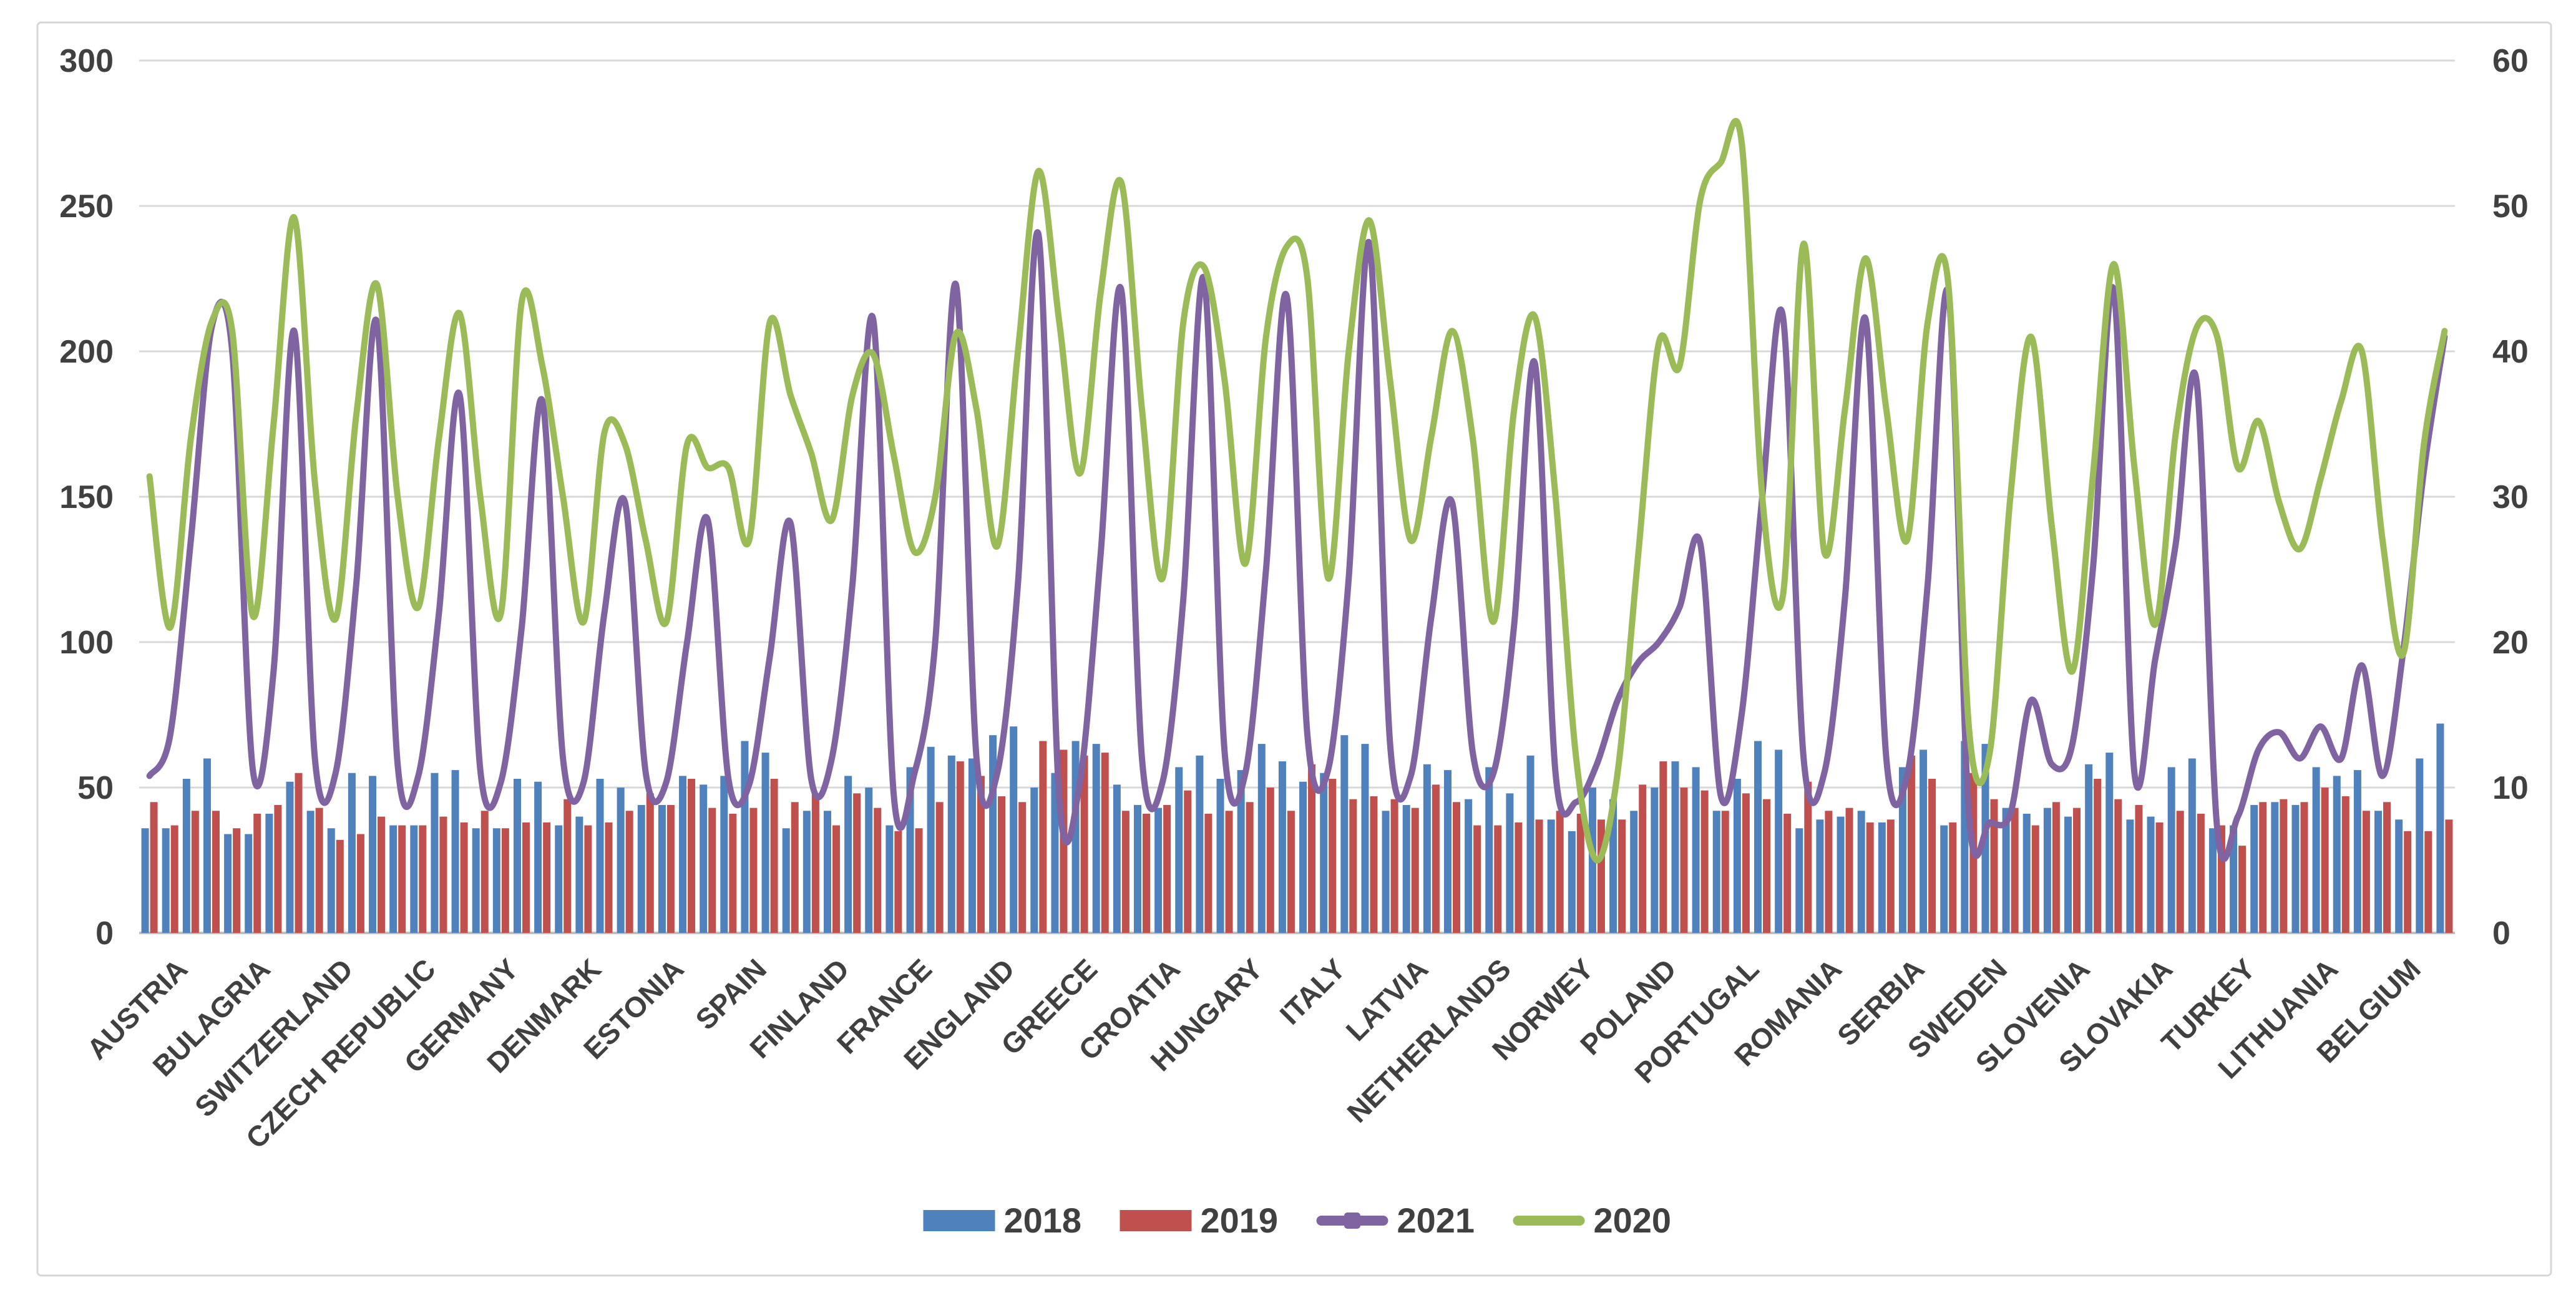 This screenshot has height=1298, width=2576. Describe the element at coordinates (568, 866) in the screenshot. I see `bar-2019-denmark-p1` at that location.